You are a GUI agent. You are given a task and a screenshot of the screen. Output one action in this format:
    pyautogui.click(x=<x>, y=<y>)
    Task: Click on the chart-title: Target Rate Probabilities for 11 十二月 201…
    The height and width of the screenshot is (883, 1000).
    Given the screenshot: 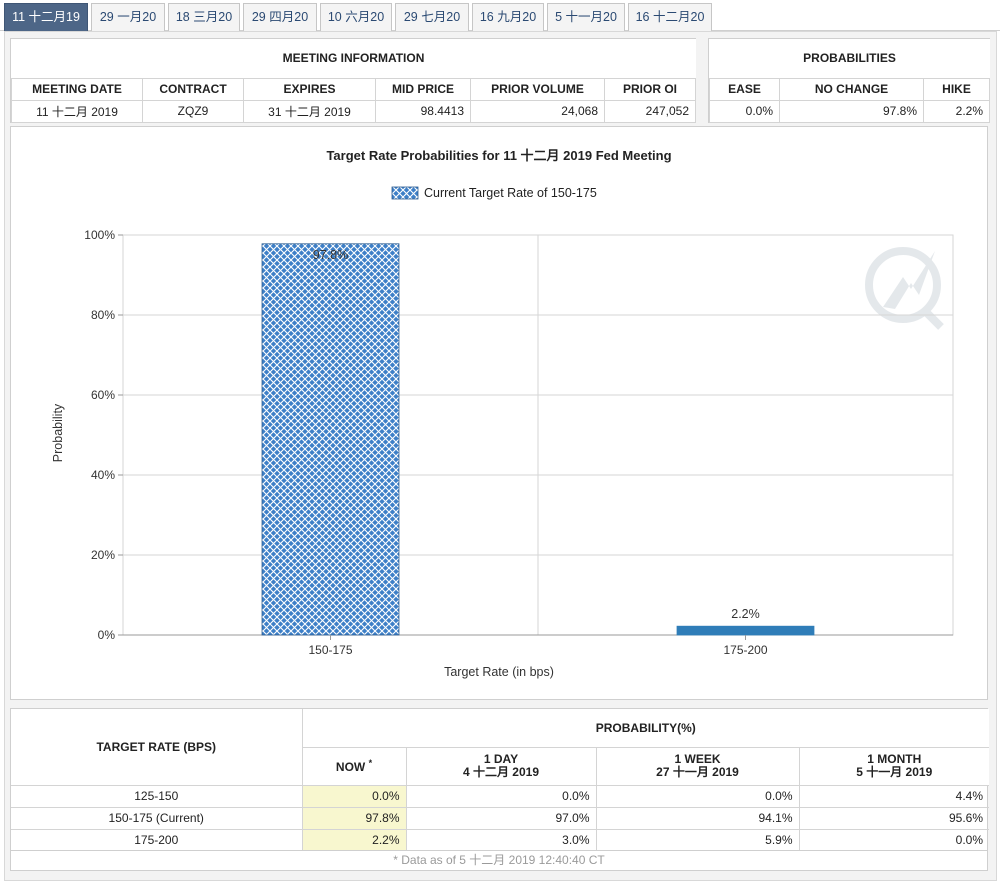 What is the action you would take?
    pyautogui.click(x=498, y=155)
    